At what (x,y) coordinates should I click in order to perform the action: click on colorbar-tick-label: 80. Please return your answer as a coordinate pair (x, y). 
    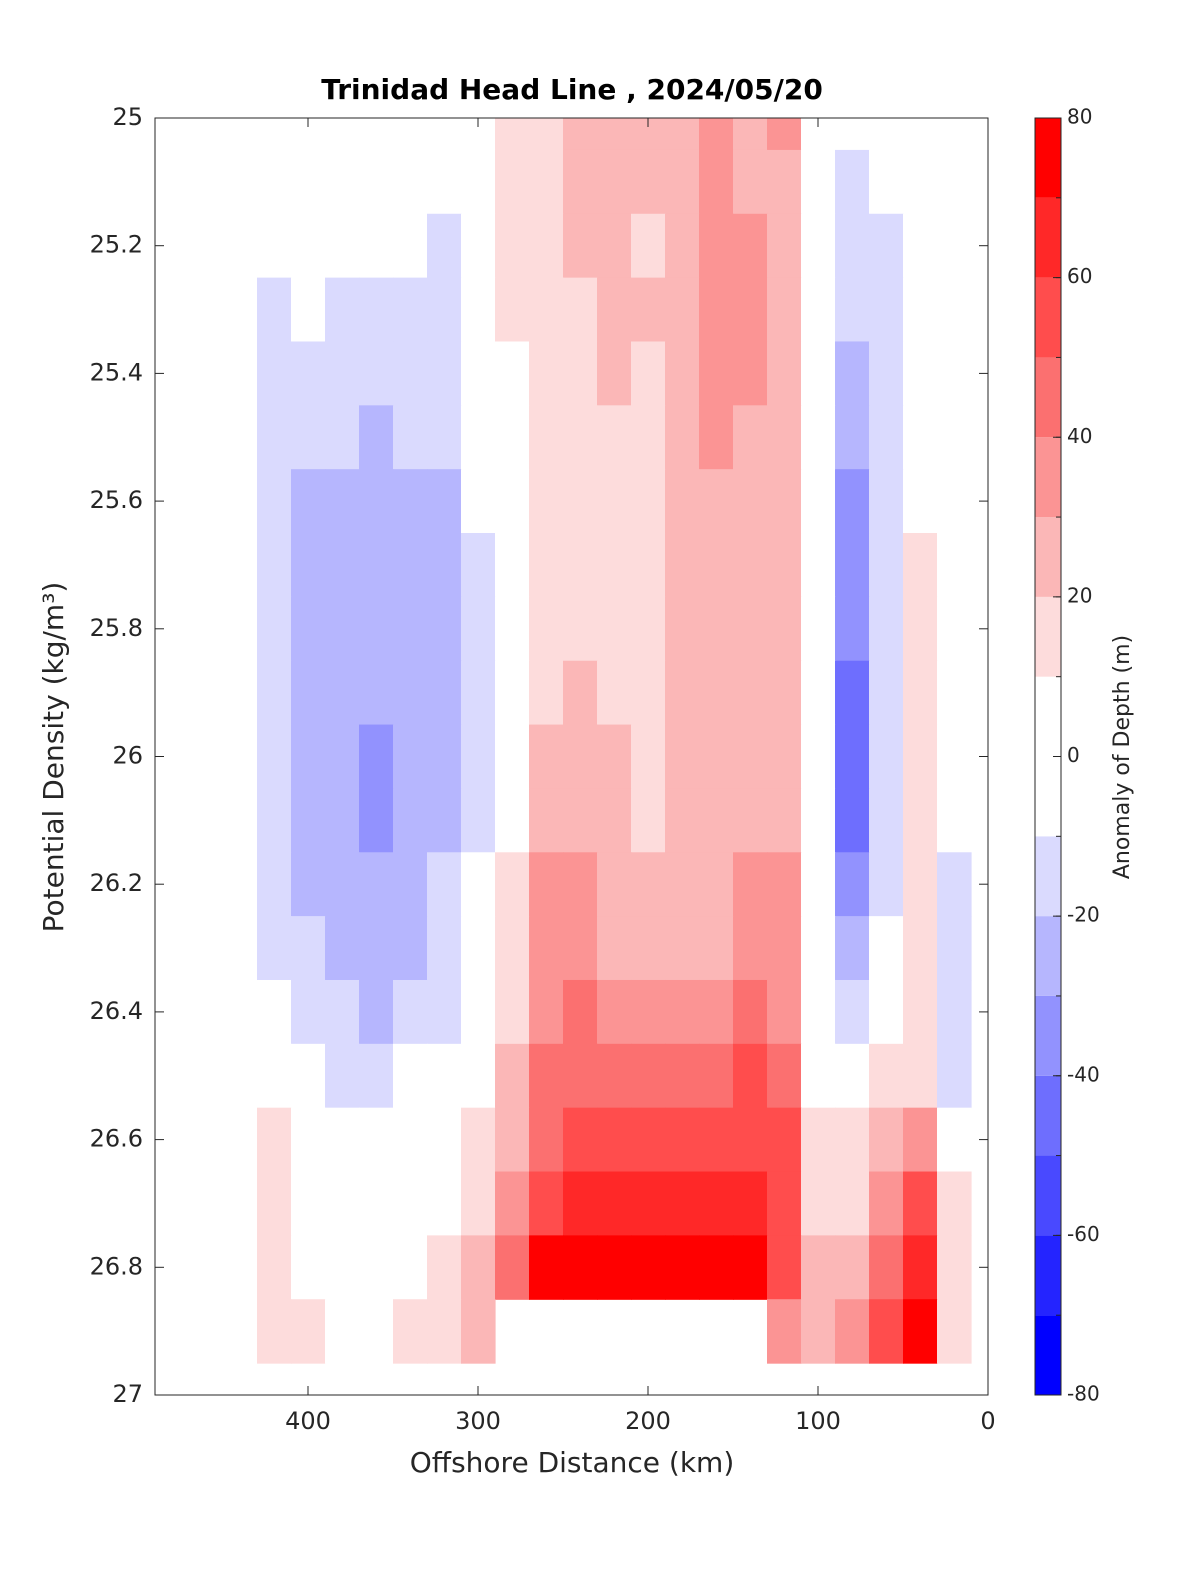
    Looking at the image, I should click on (1079, 117).